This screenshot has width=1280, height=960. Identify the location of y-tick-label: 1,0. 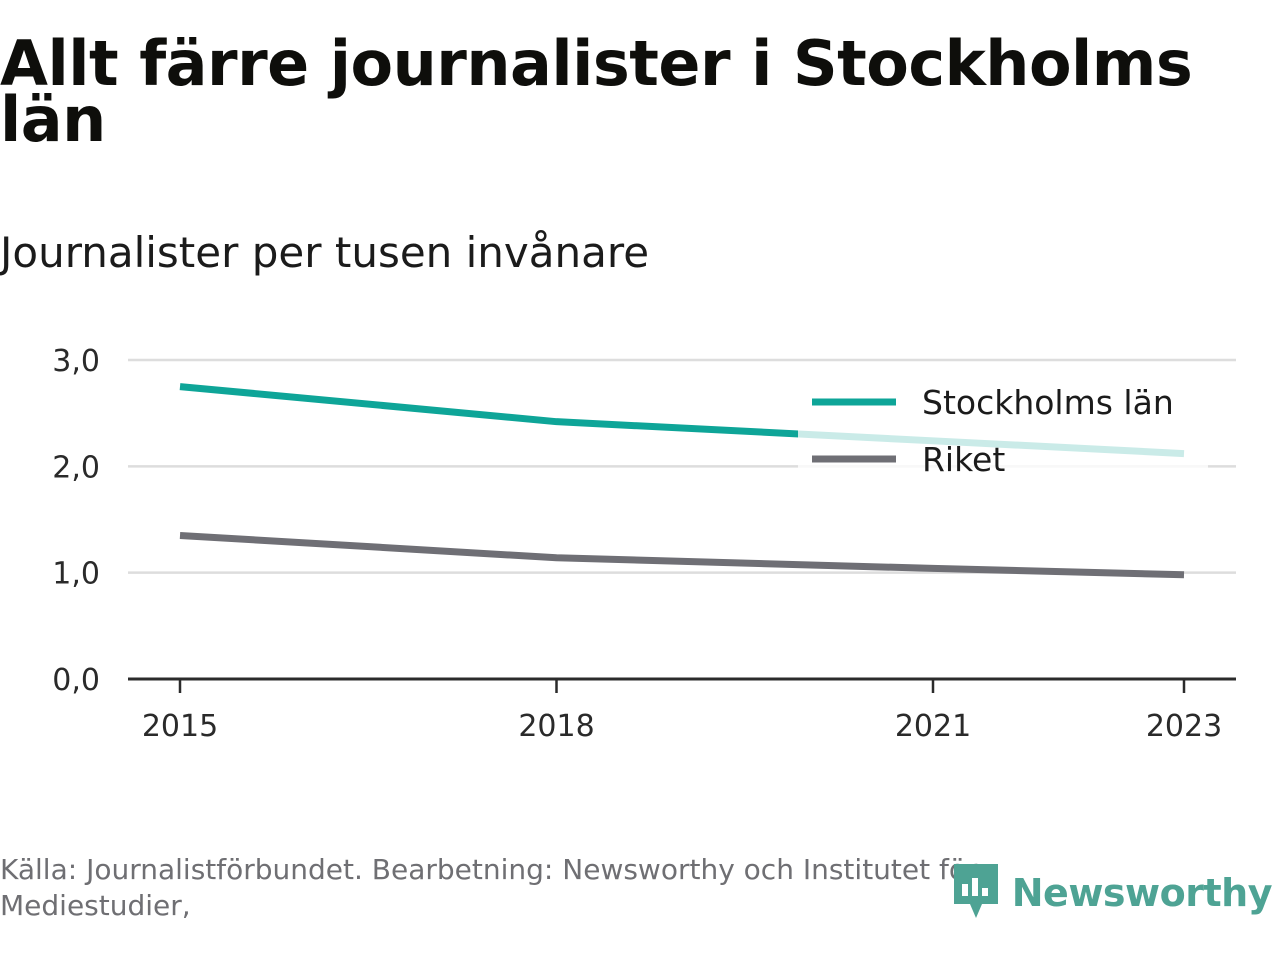
(76, 574).